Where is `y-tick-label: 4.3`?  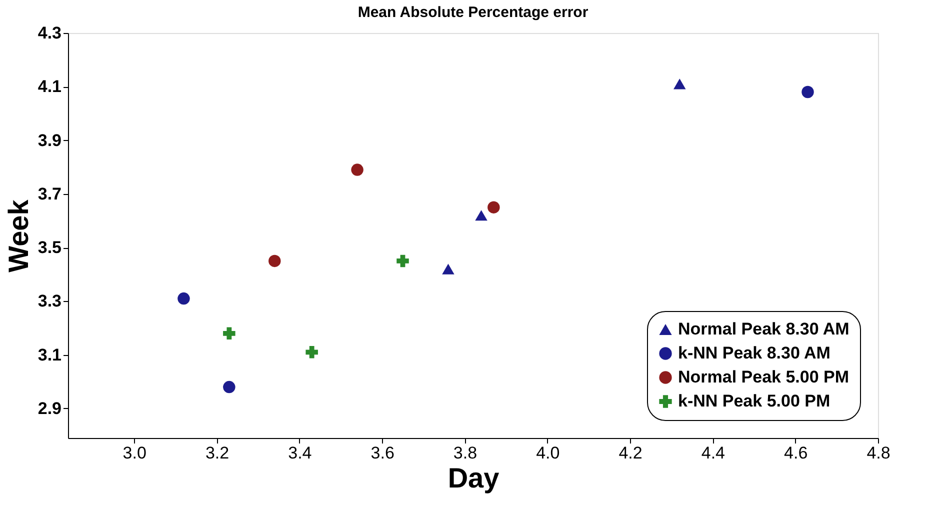
y-tick-label: 4.3 is located at coordinates (50, 33).